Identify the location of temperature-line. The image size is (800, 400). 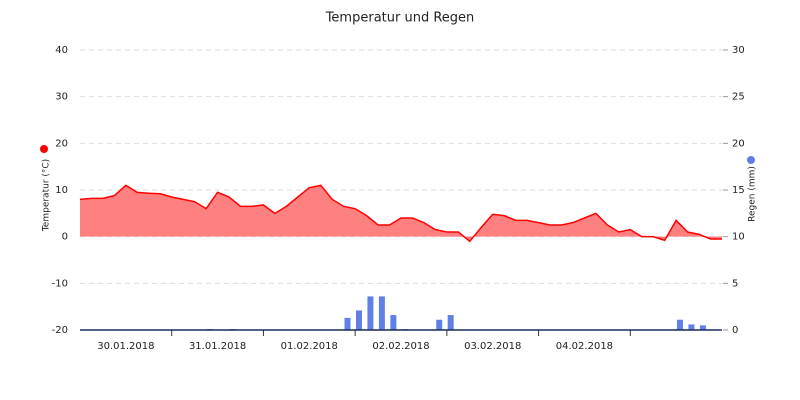
(400, 213).